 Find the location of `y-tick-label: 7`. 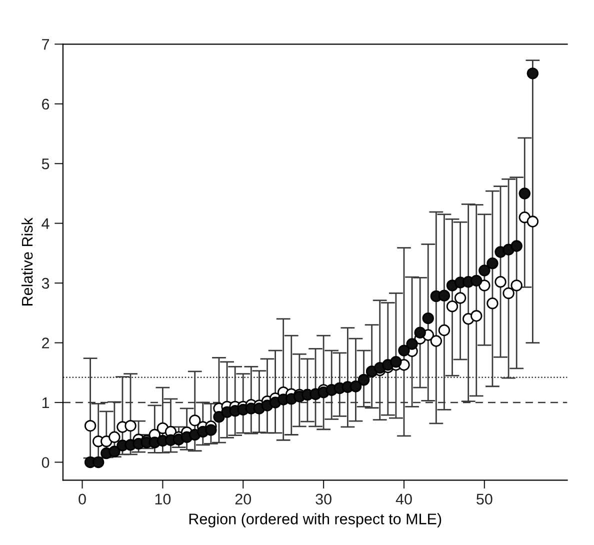

y-tick-label: 7 is located at coordinates (46, 44).